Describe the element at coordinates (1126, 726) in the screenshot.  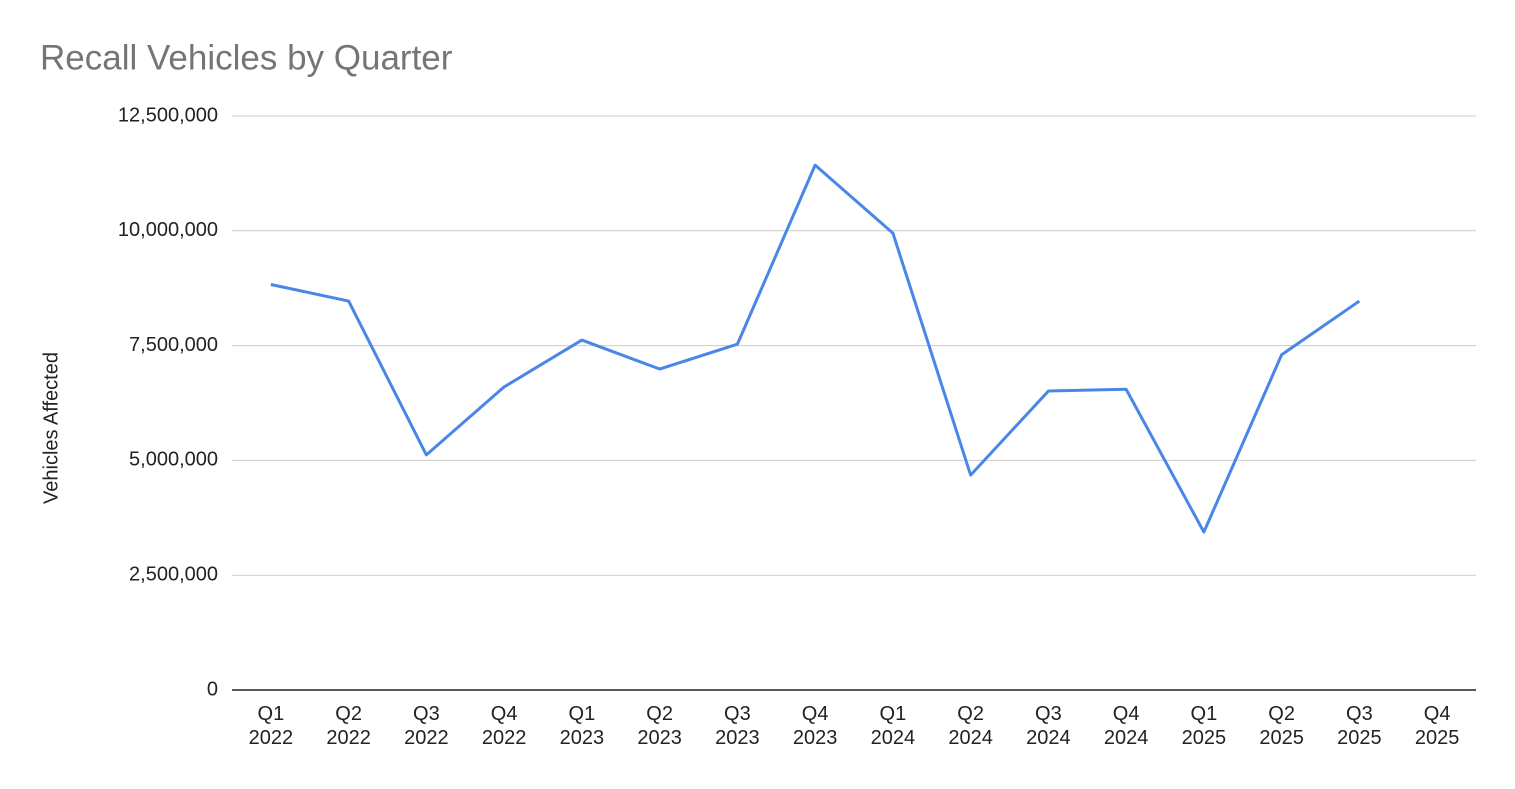
I see `x-tick-label: Q4 2024` at that location.